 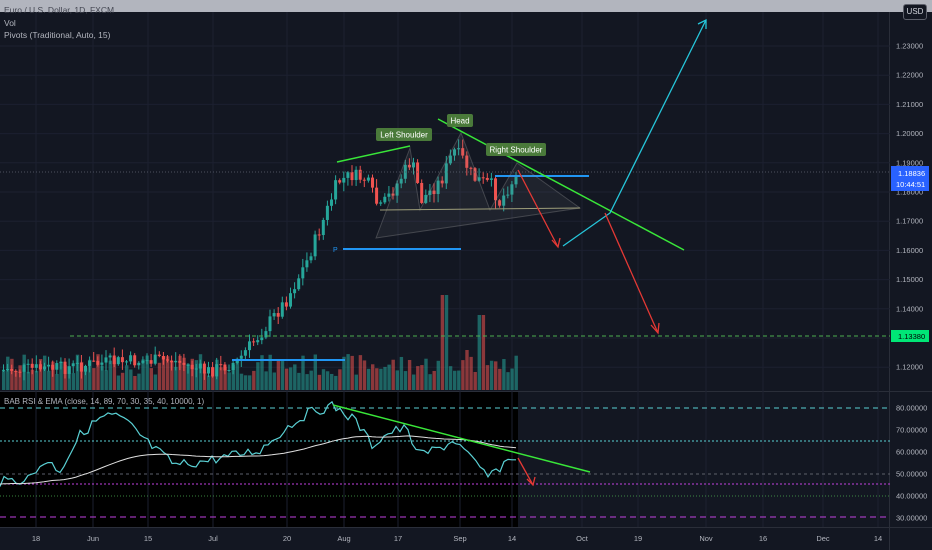 I want to click on price-tick: 1.16000, so click(x=909, y=250).